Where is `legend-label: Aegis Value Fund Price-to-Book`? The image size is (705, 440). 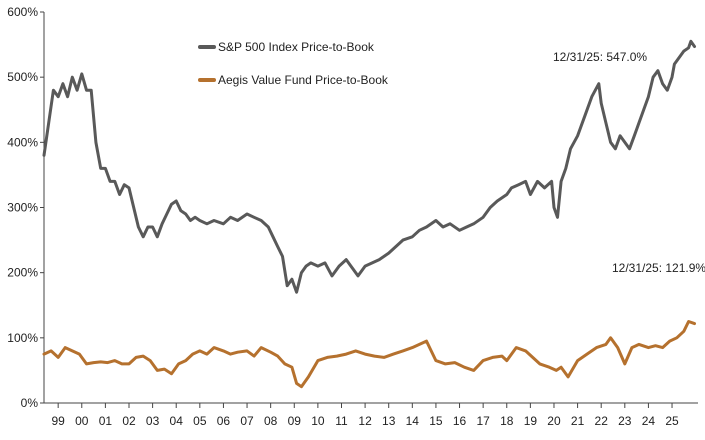
legend-label: Aegis Value Fund Price-to-Book is located at coordinates (303, 80).